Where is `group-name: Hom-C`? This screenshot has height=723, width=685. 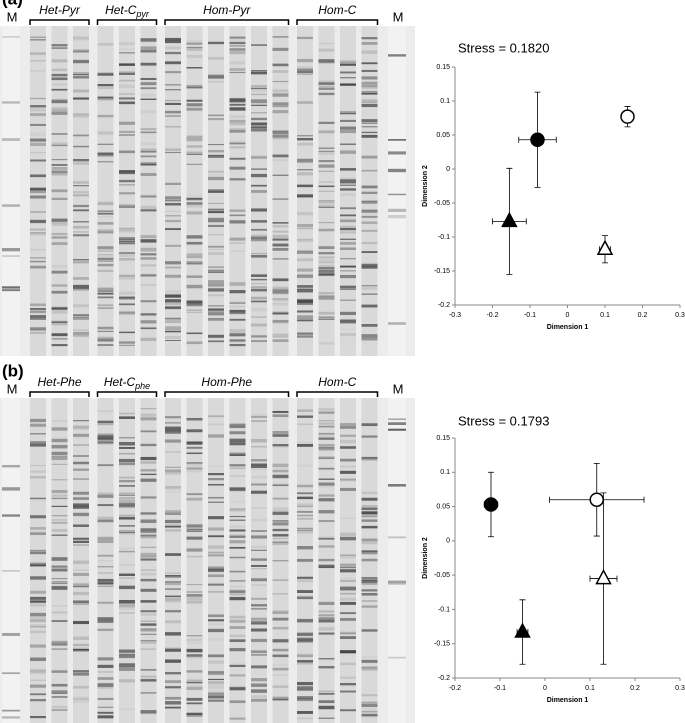
group-name: Hom-C is located at coordinates (337, 382).